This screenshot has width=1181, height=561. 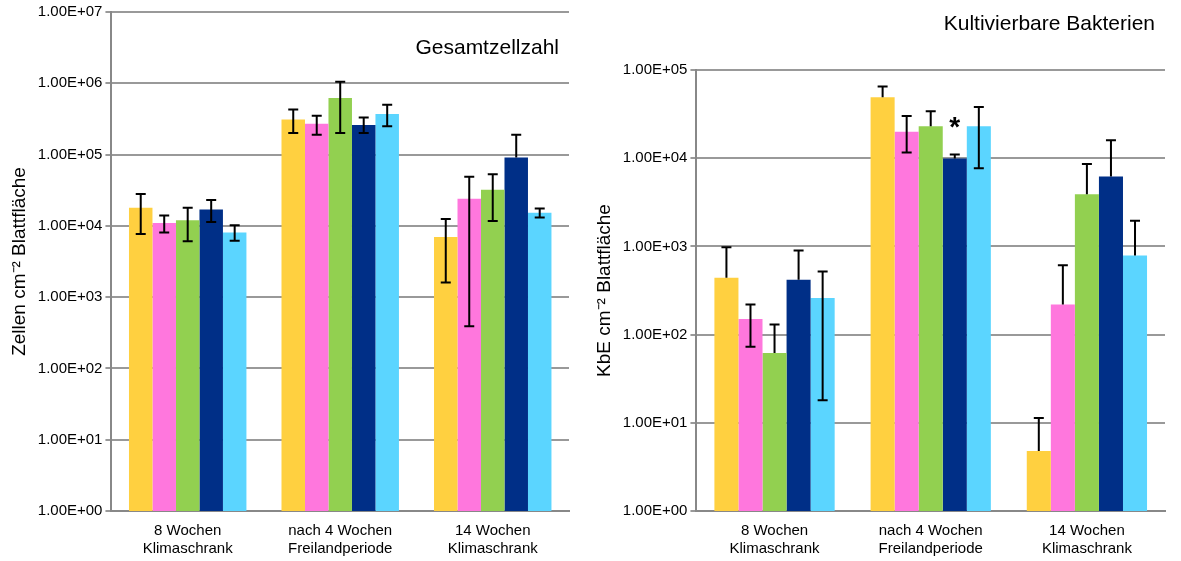 What do you see at coordinates (70, 11) in the screenshot?
I see `y-tick-label: 1.00E+07` at bounding box center [70, 11].